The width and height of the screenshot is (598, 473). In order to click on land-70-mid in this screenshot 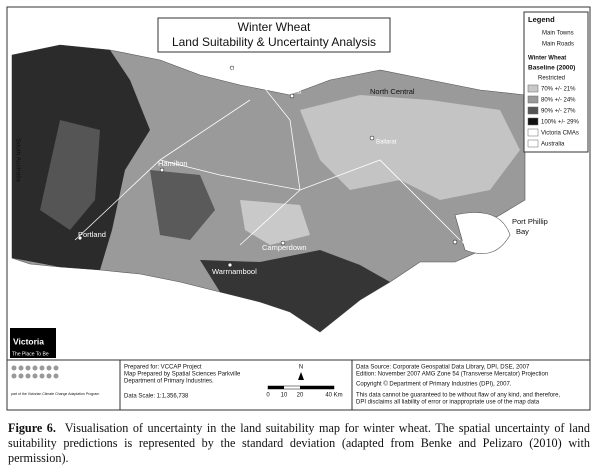, I will do `click(275, 222)`.